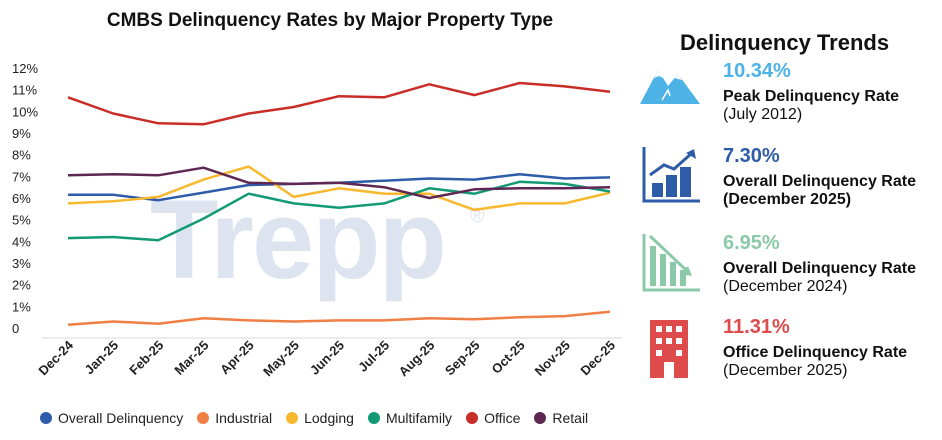 The image size is (942, 440). Describe the element at coordinates (21, 176) in the screenshot. I see `y-tick-label: 7%` at that location.